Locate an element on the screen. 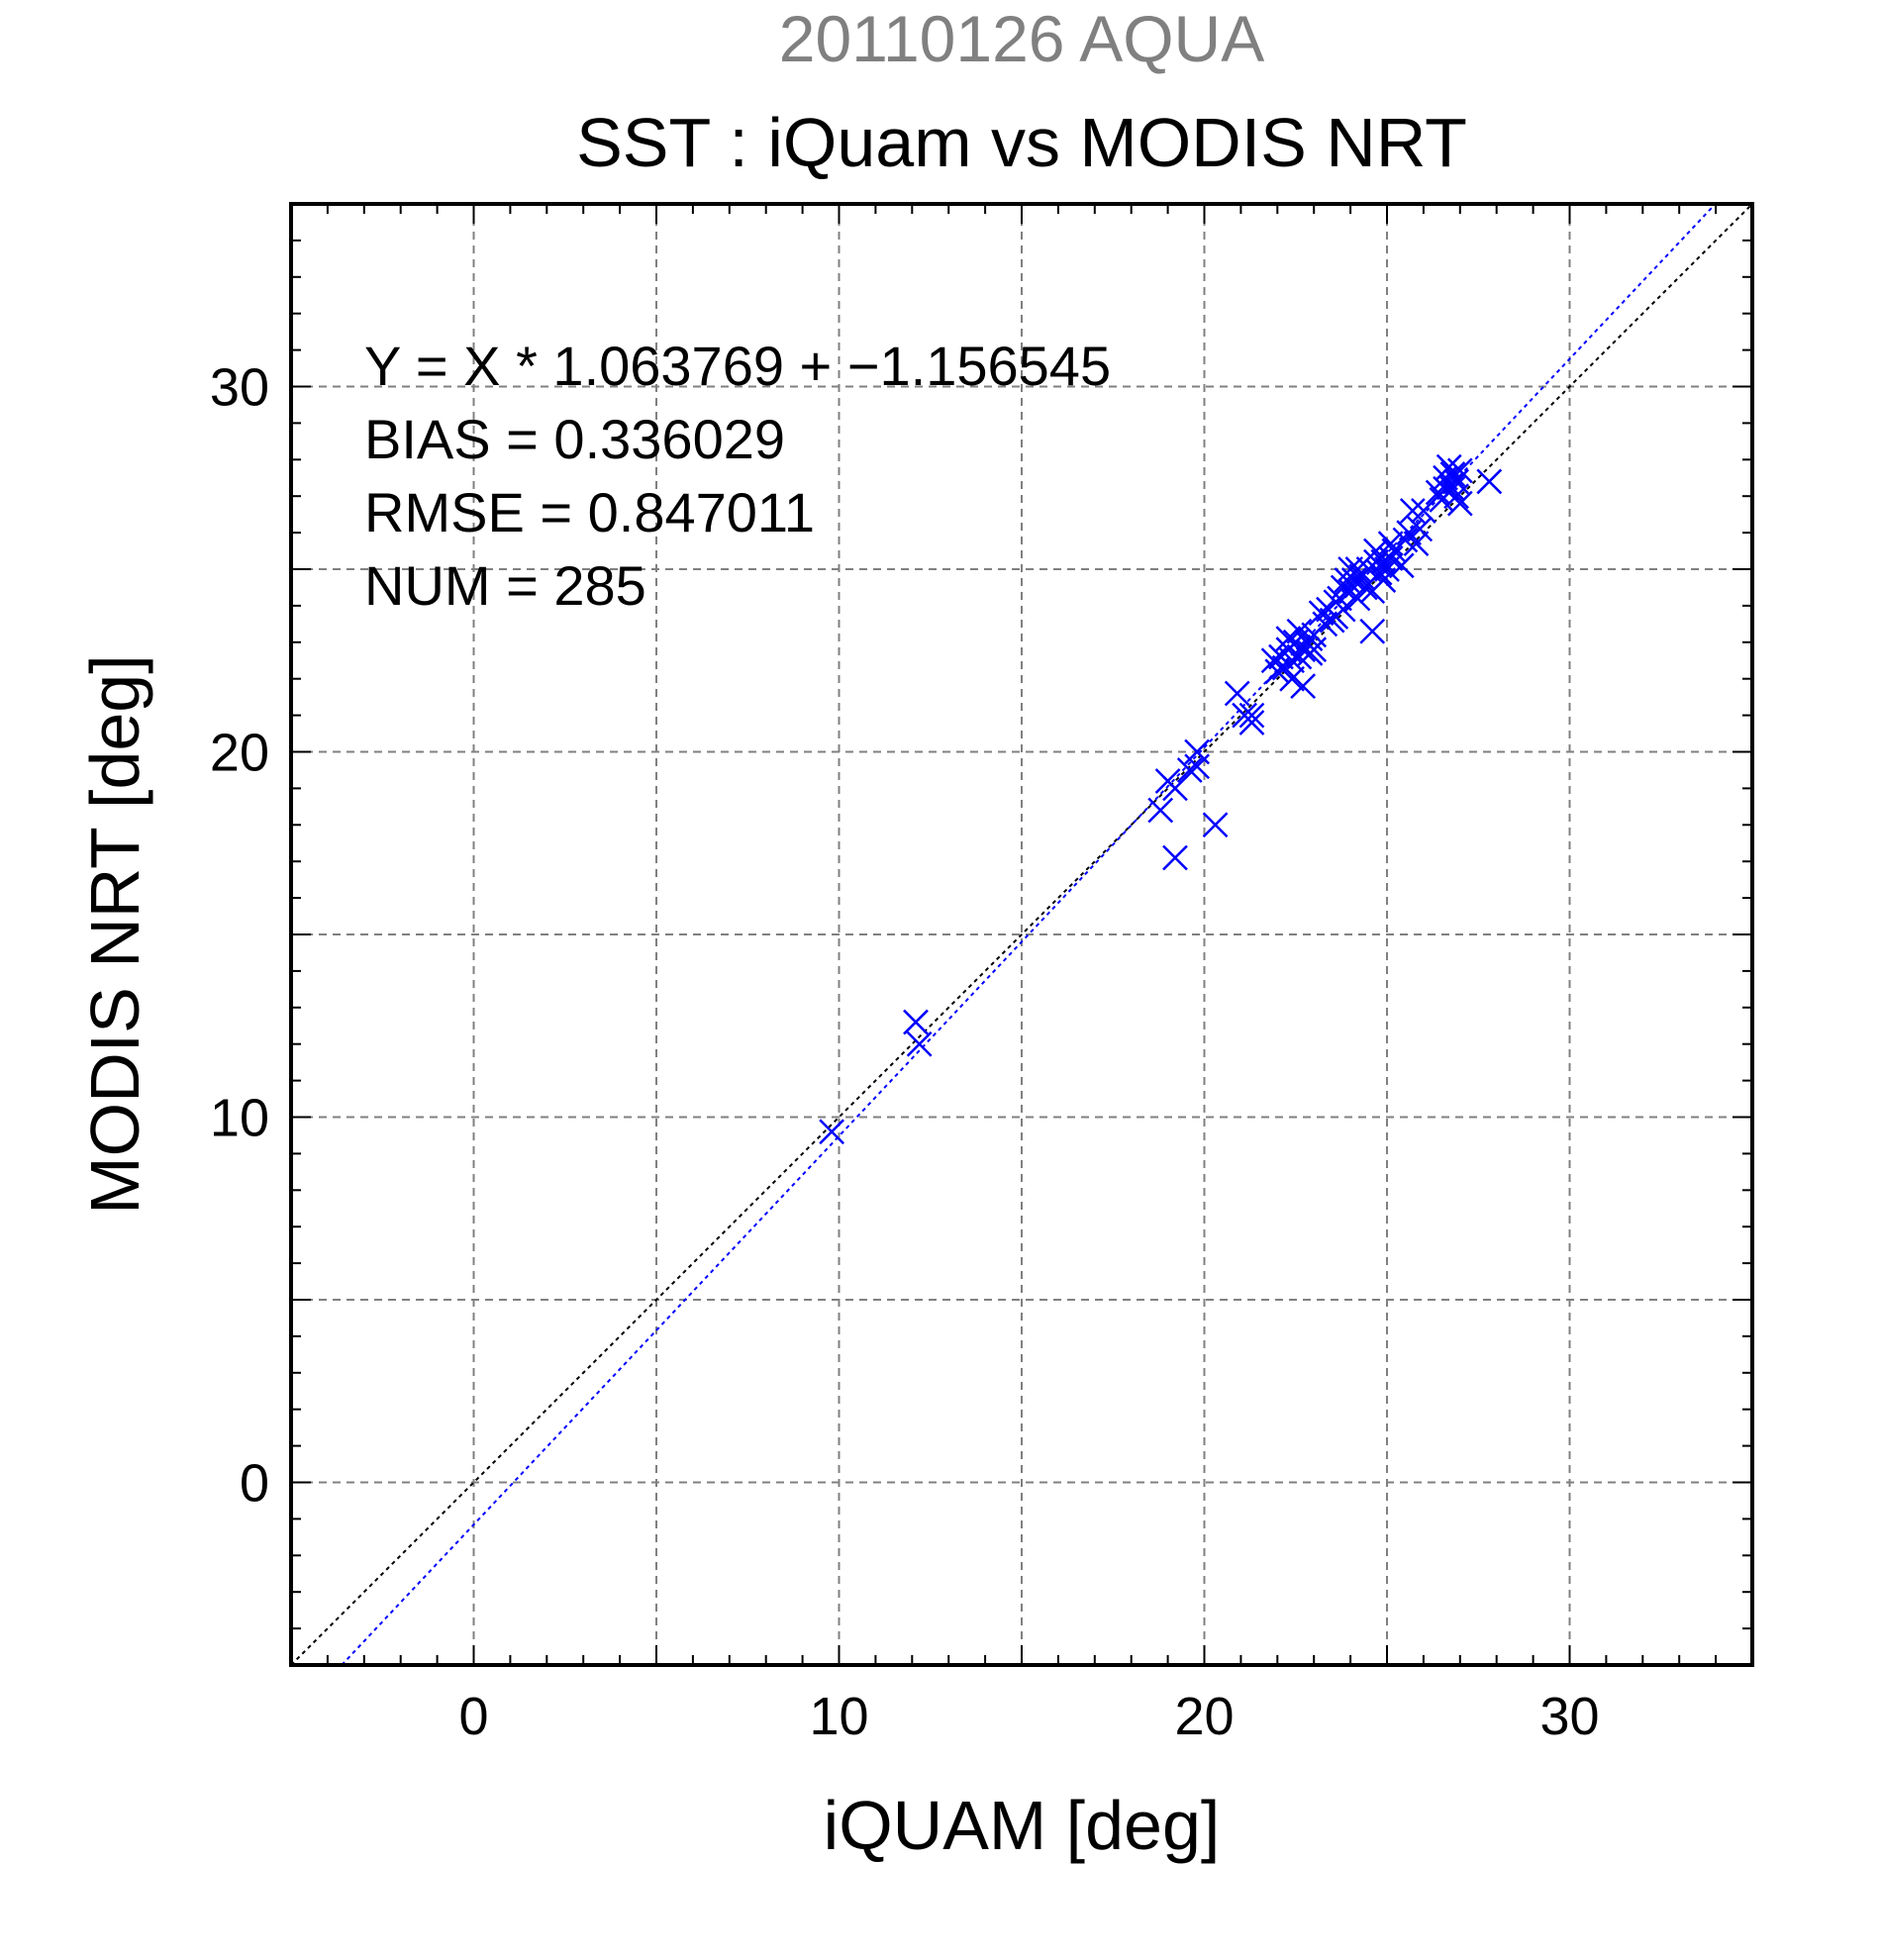  x-tick-labels: 0 10 20 30 is located at coordinates (1028, 1716).